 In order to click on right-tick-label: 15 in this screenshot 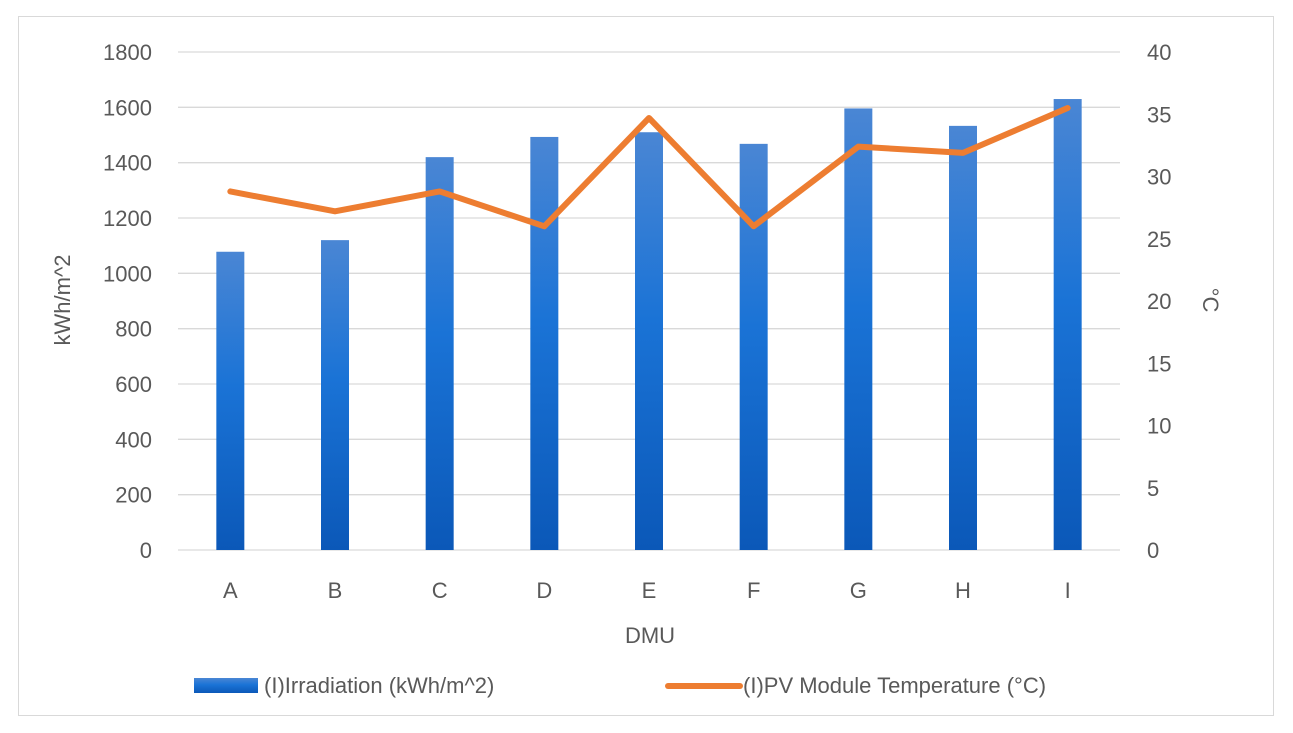, I will do `click(1159, 363)`.